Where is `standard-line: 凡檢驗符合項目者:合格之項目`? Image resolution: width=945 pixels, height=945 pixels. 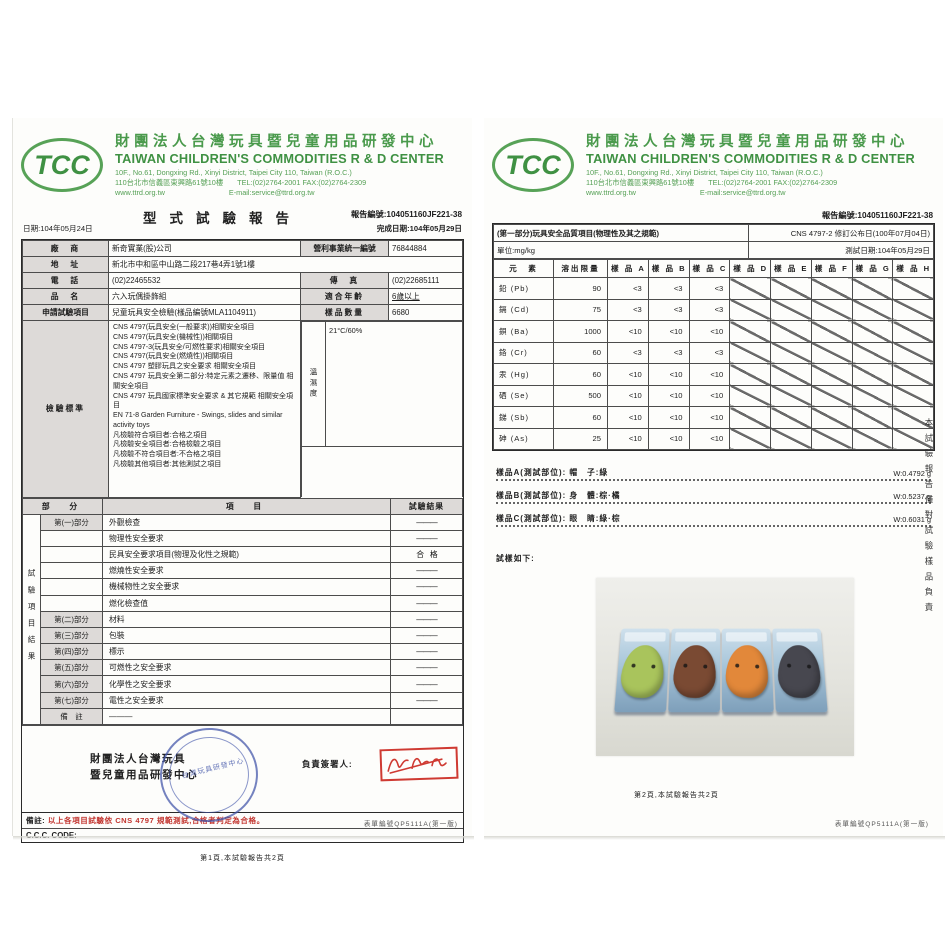
standard-line: 凡檢驗符合項目者:合格之項目 is located at coordinates (160, 434).